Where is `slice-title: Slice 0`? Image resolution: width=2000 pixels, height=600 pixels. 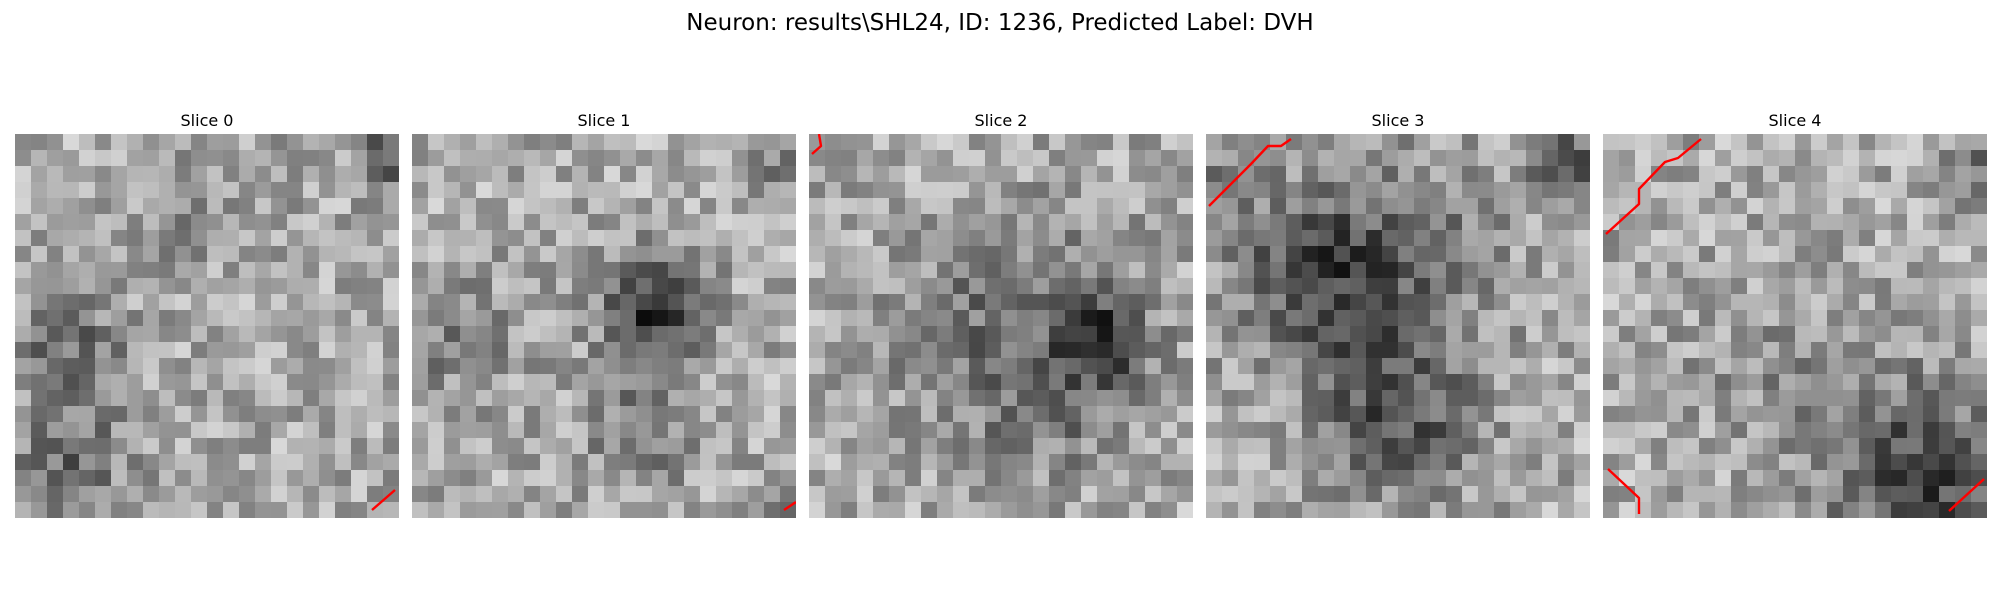
slice-title: Slice 0 is located at coordinates (207, 120).